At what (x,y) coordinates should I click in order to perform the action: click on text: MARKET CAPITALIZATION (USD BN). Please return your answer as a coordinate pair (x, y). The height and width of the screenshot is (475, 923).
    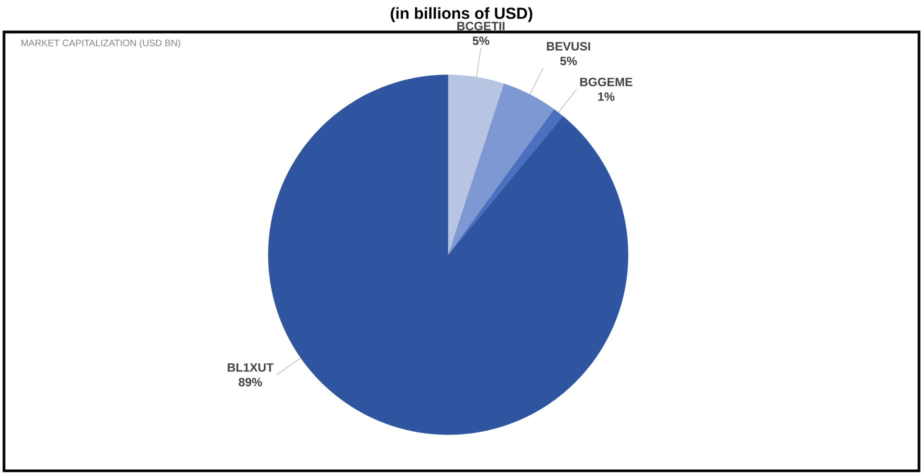
    Looking at the image, I should click on (101, 43).